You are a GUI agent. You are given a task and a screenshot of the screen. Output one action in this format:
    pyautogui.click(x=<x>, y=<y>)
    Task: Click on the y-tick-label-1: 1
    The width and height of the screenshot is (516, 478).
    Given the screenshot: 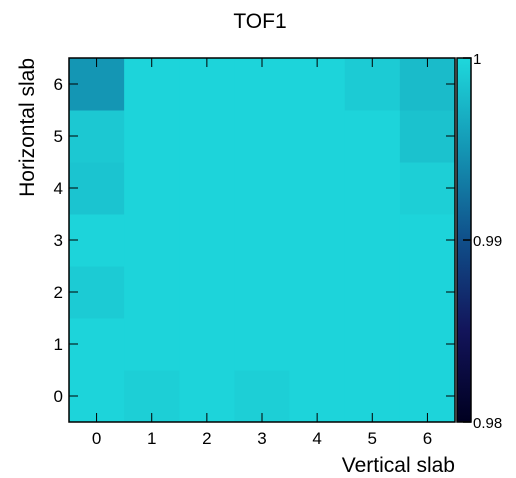 What is the action you would take?
    pyautogui.click(x=58, y=344)
    